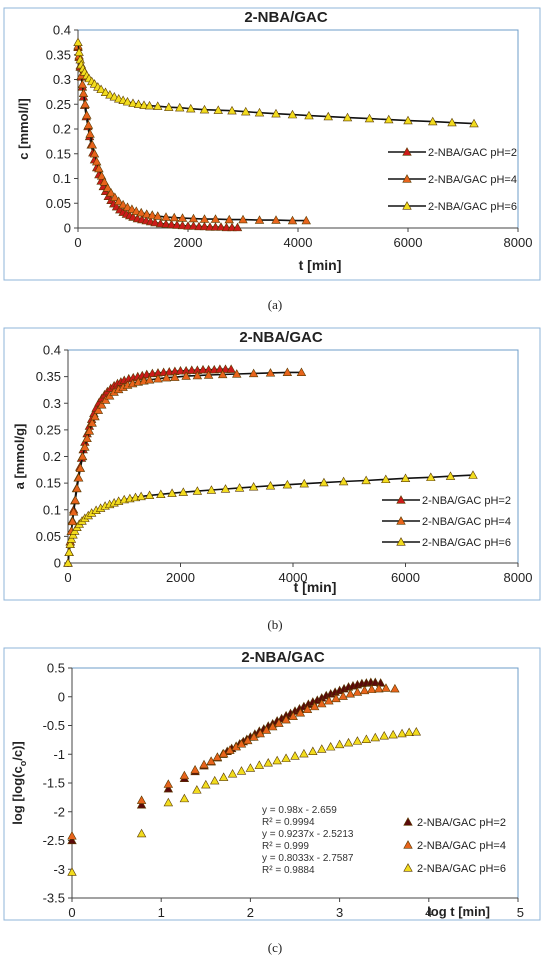  Describe the element at coordinates (19, 783) in the screenshot. I see `y-axis-label: log [log(co/c)]` at that location.